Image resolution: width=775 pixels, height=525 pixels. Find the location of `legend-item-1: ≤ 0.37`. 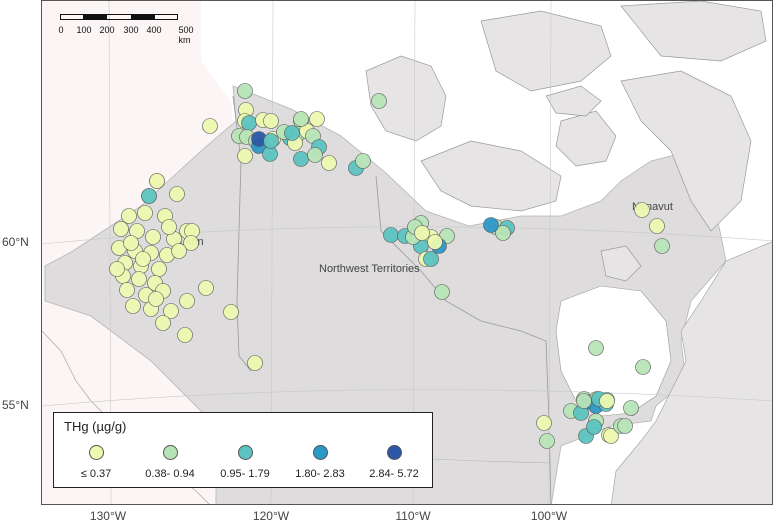

legend-item-1: ≤ 0.37 is located at coordinates (96, 463).